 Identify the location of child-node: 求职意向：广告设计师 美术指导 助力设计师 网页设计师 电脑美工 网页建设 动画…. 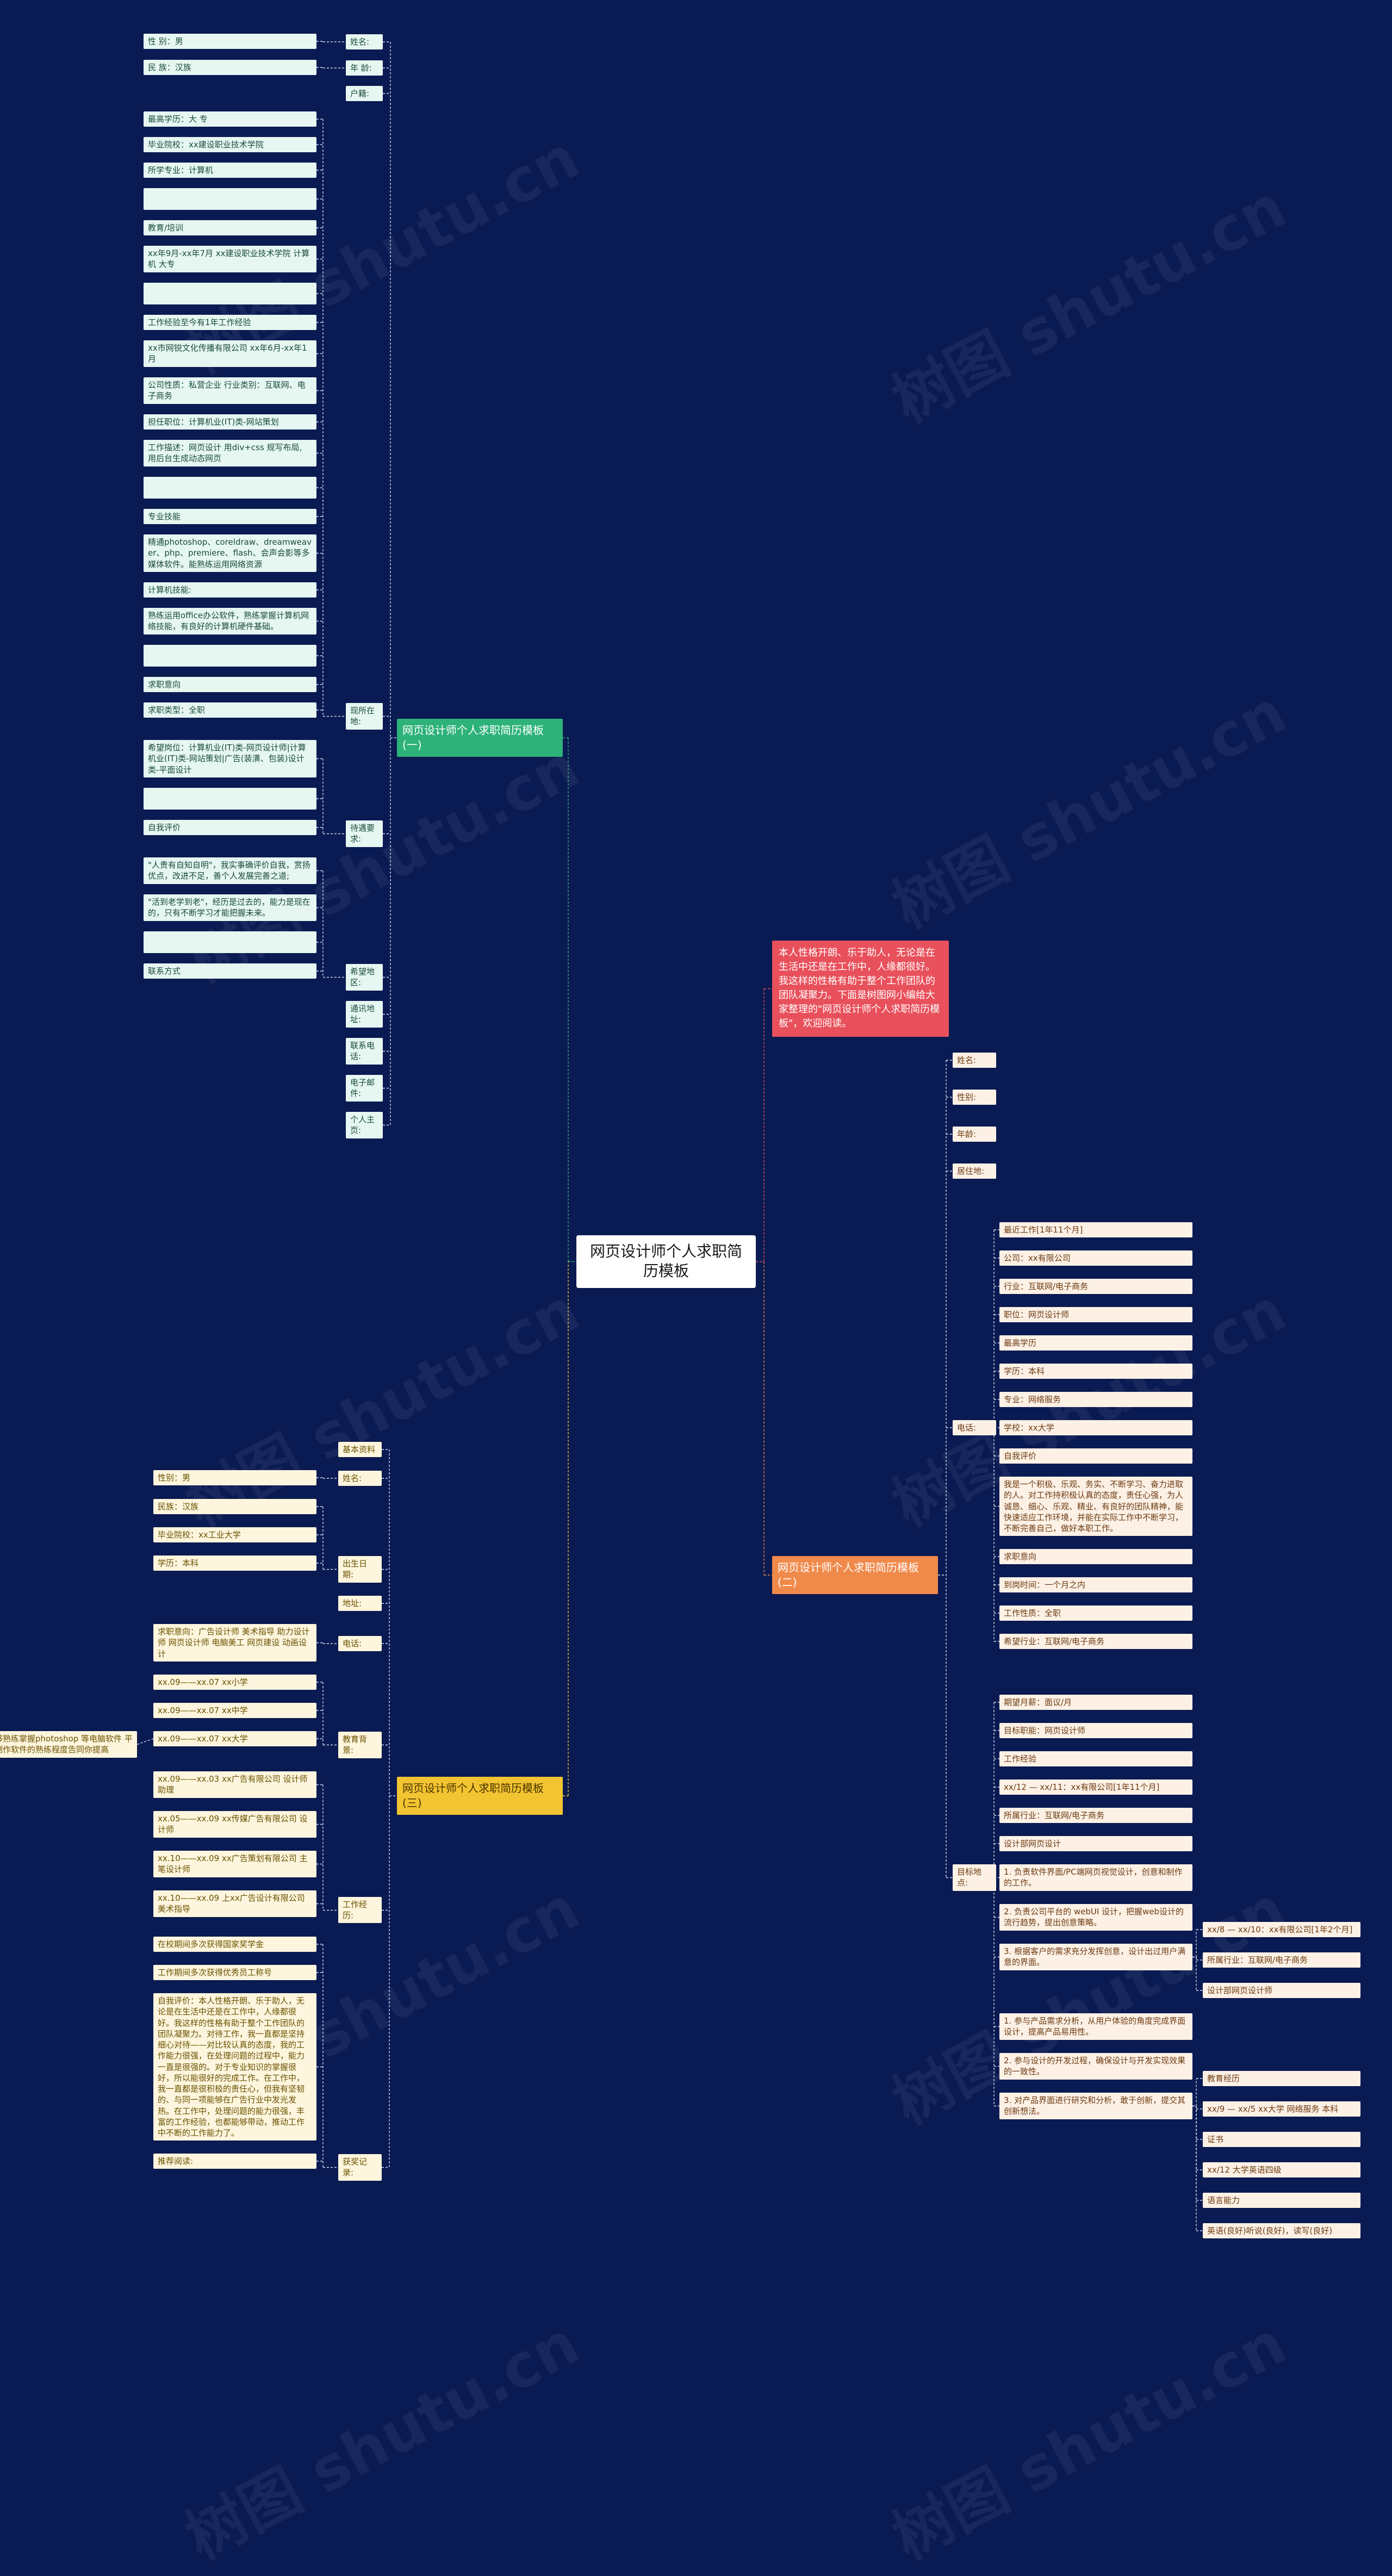
(234, 1643).